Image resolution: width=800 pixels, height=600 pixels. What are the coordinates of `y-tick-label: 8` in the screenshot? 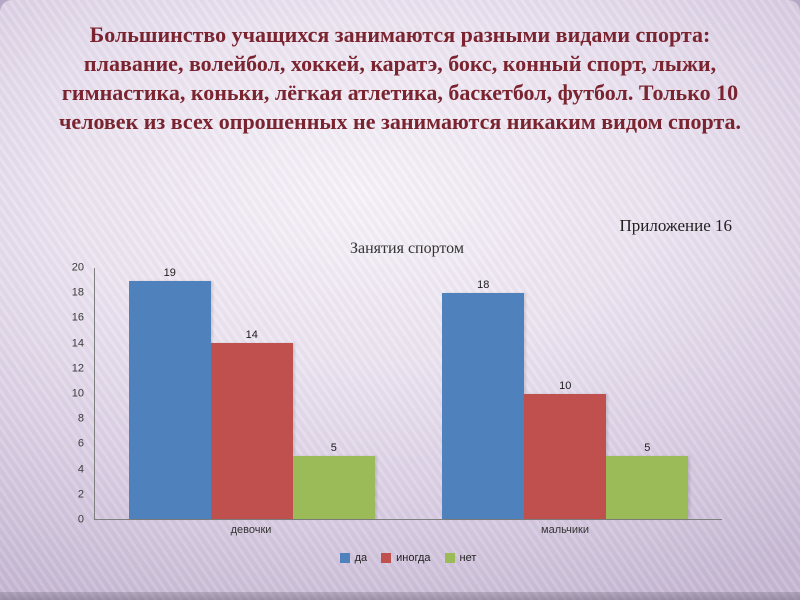 It's located at (80, 418).